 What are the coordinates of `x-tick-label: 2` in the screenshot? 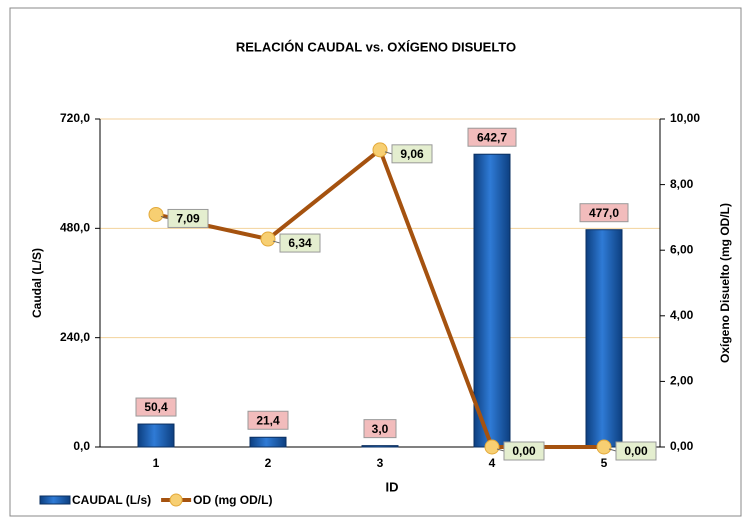 It's located at (268, 463).